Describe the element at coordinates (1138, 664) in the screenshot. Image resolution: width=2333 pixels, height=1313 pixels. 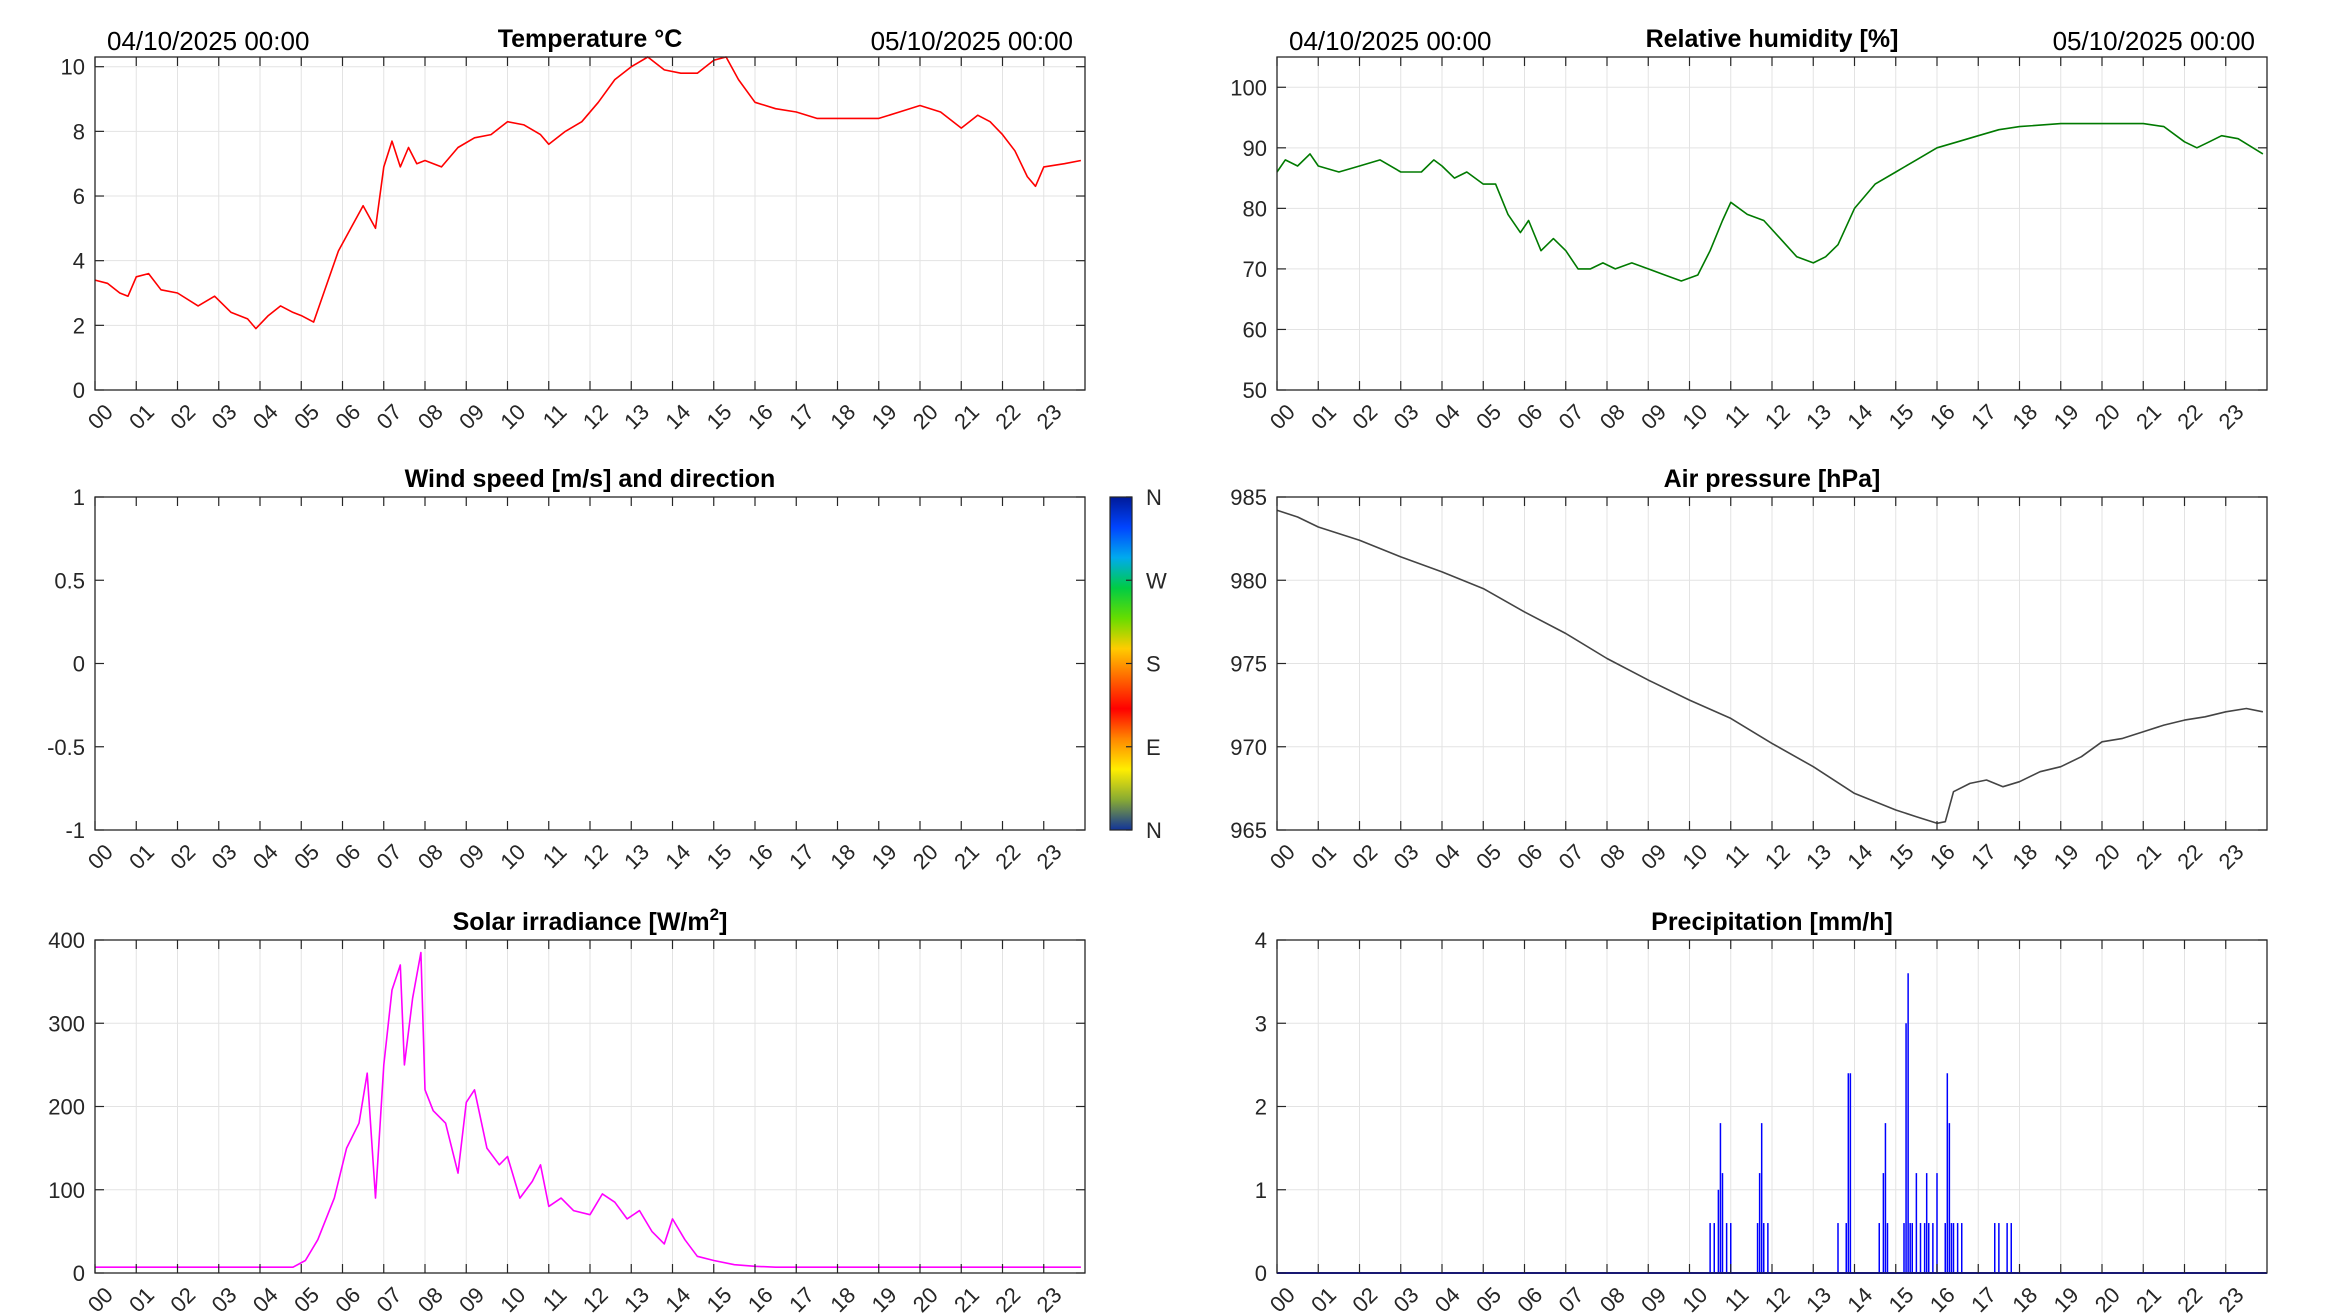
I see `wind-direction-colorbar: N W S E N` at that location.